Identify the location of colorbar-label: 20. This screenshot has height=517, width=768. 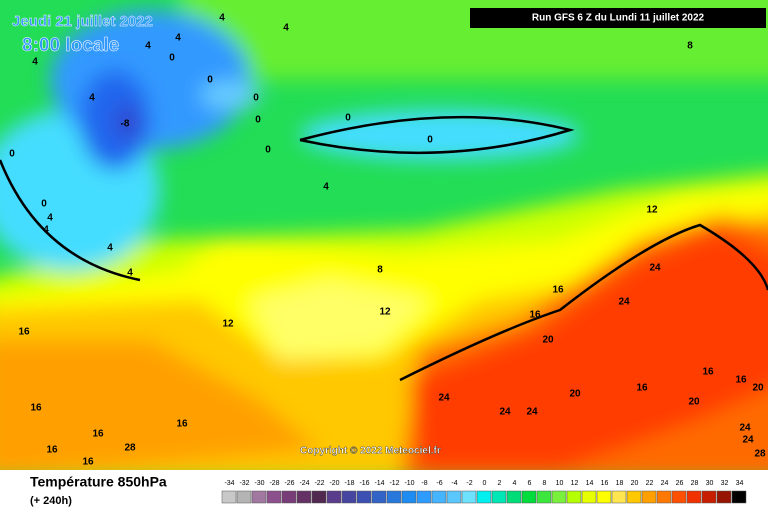
(635, 483).